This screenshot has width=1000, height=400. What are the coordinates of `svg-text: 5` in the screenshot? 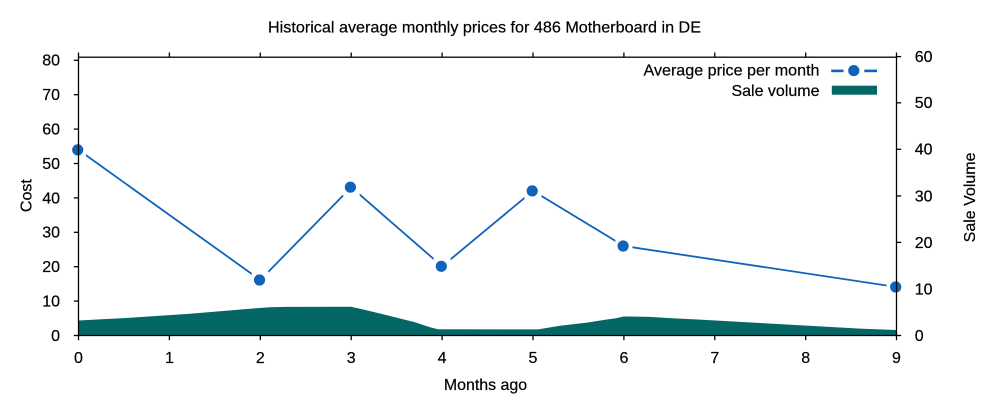 It's located at (533, 358).